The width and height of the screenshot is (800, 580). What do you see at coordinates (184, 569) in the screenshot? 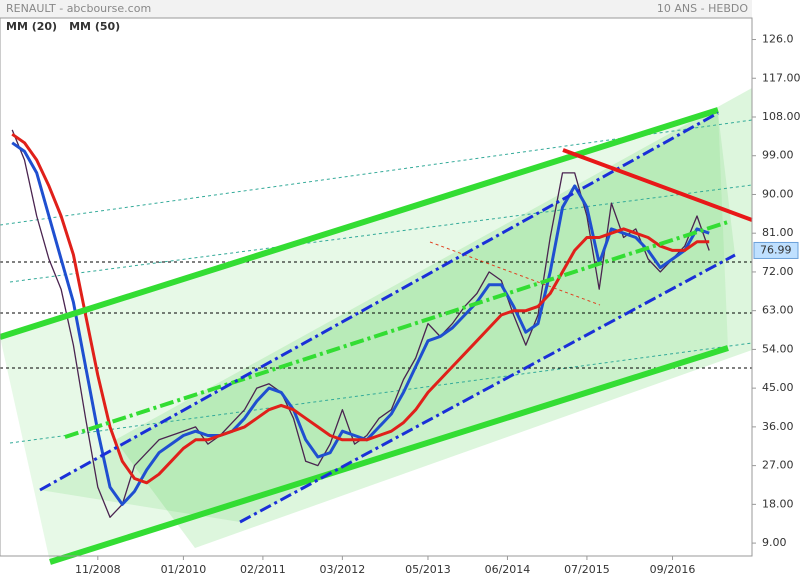
I see `x-tick-label: 01/2010` at bounding box center [184, 569].